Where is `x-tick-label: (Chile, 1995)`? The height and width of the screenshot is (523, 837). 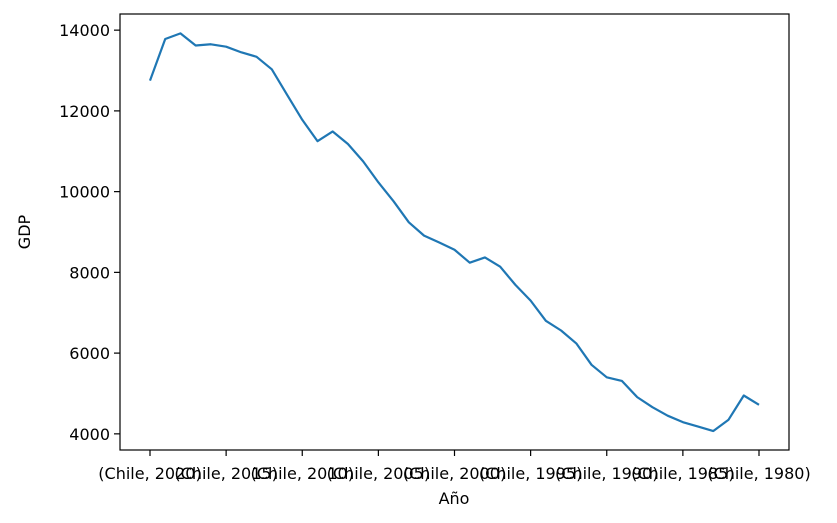
x-tick-label: (Chile, 1995) is located at coordinates (530, 473).